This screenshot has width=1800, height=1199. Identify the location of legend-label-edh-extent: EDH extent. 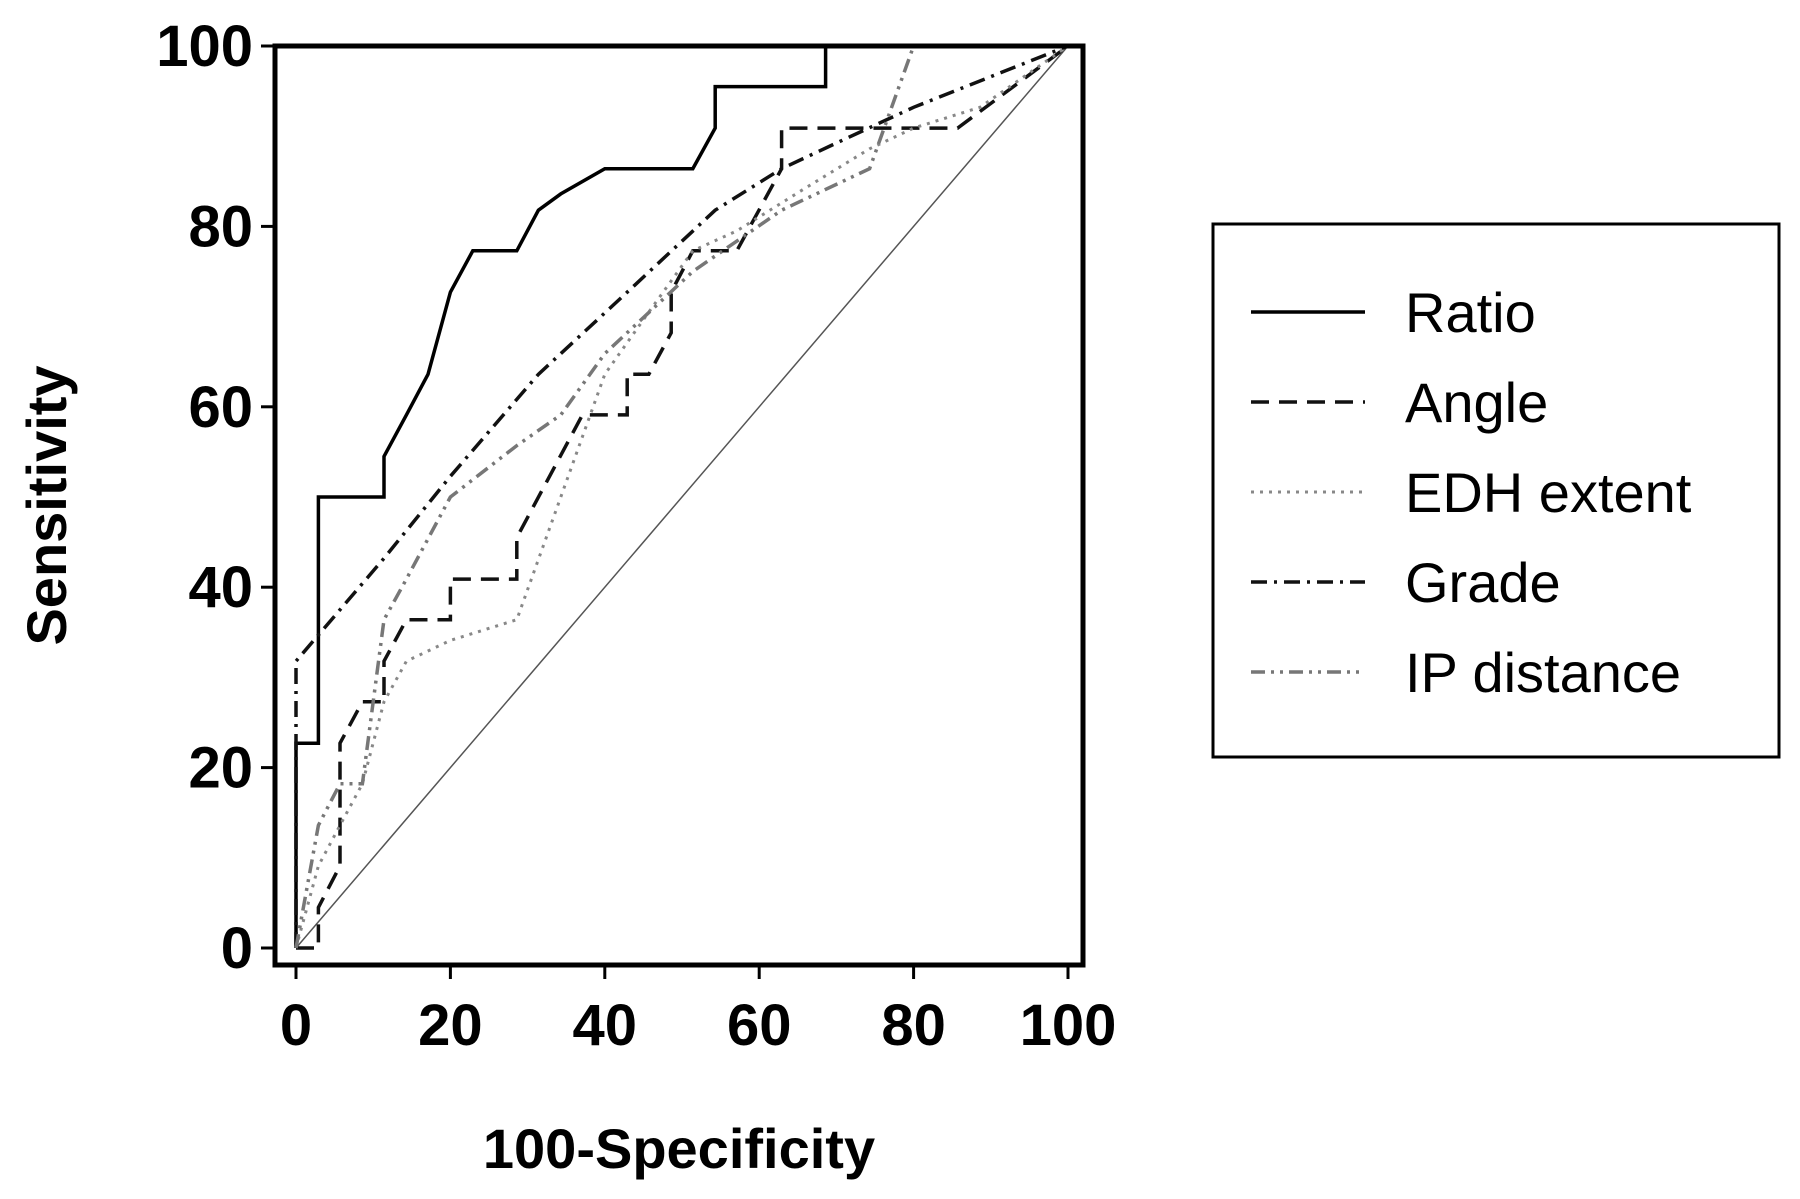
(1548, 492).